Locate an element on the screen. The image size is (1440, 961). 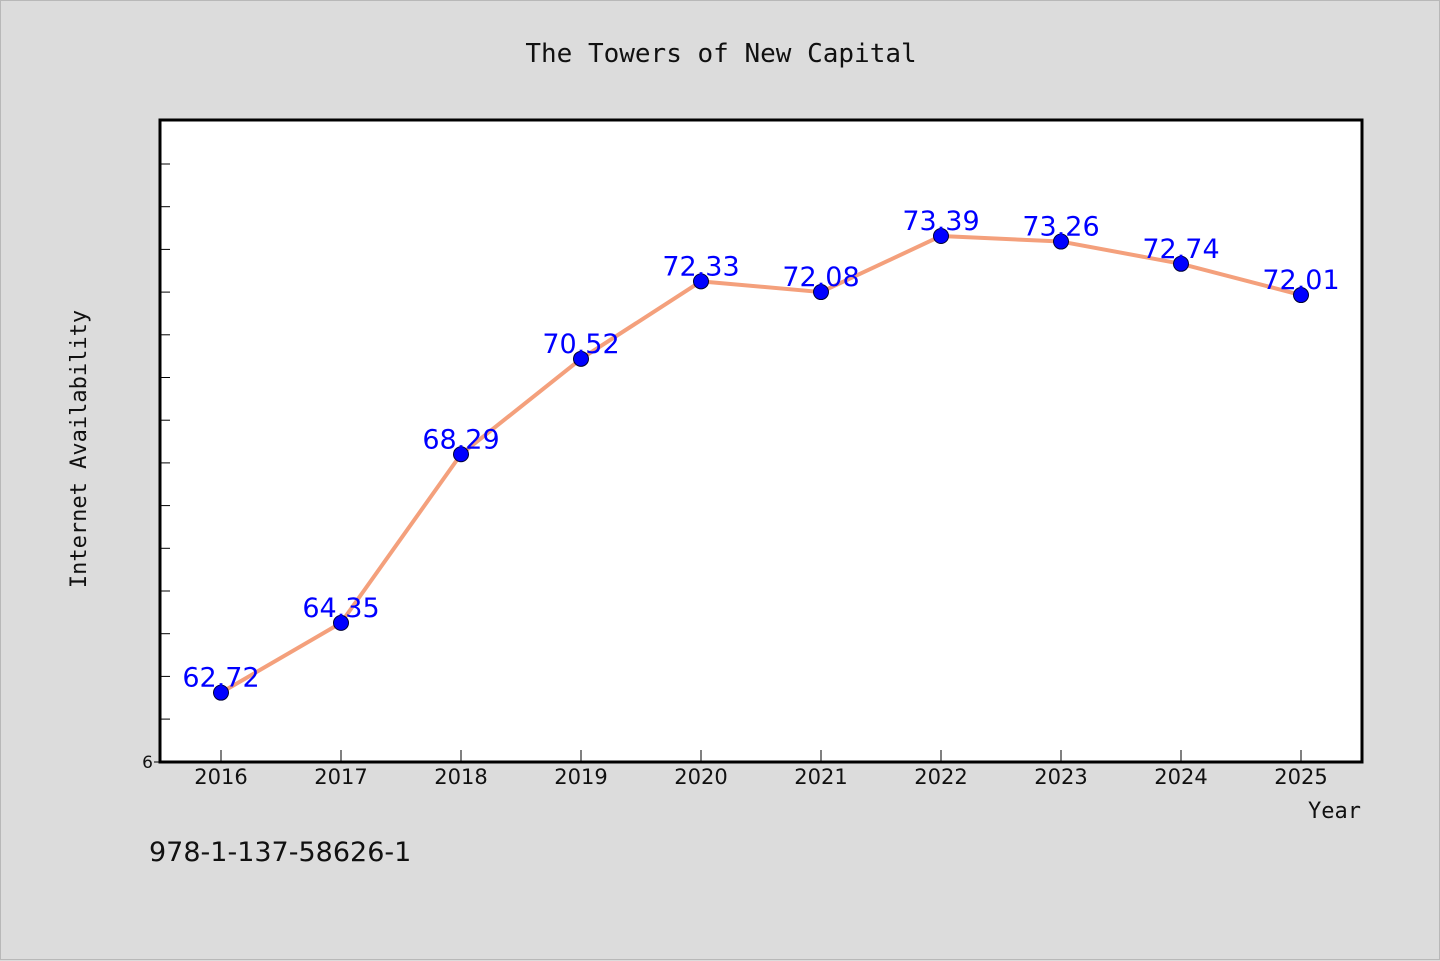
x-axis-ticks: 2016 2017 2018 2019 2020 2021 2022 2023 2024 2025 is located at coordinates (761, 769).